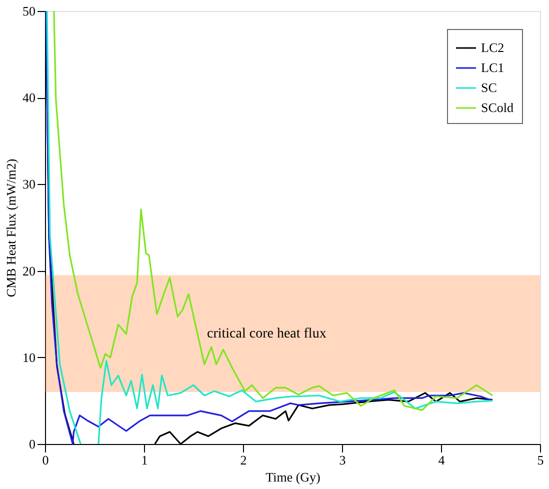  I want to click on y-tick-label: 0, so click(32, 444).